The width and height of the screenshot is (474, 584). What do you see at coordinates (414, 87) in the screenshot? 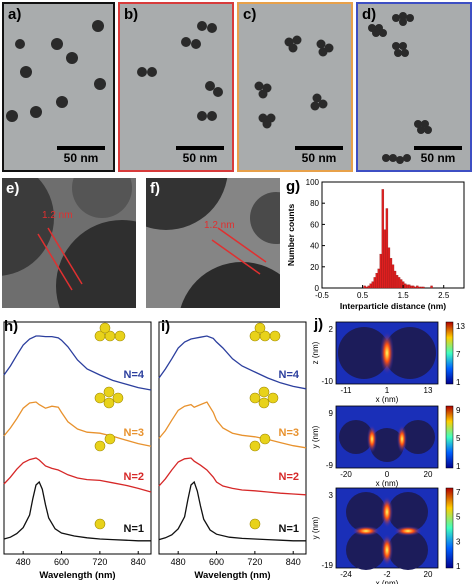
I see `panel-d: d) 50 nm` at bounding box center [414, 87].